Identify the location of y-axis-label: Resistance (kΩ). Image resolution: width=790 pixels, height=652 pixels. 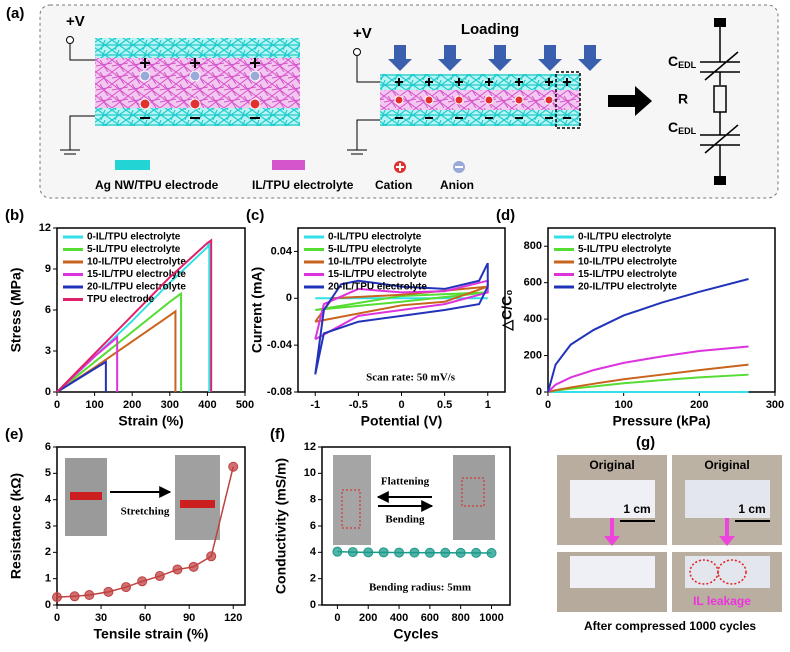
(16, 526).